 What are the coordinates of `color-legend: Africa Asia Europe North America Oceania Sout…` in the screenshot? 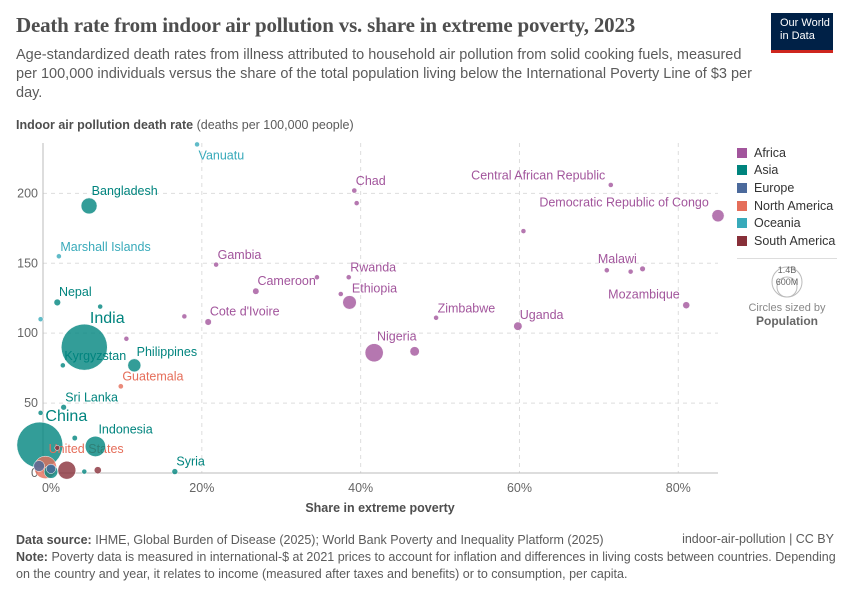 It's located at (786, 197).